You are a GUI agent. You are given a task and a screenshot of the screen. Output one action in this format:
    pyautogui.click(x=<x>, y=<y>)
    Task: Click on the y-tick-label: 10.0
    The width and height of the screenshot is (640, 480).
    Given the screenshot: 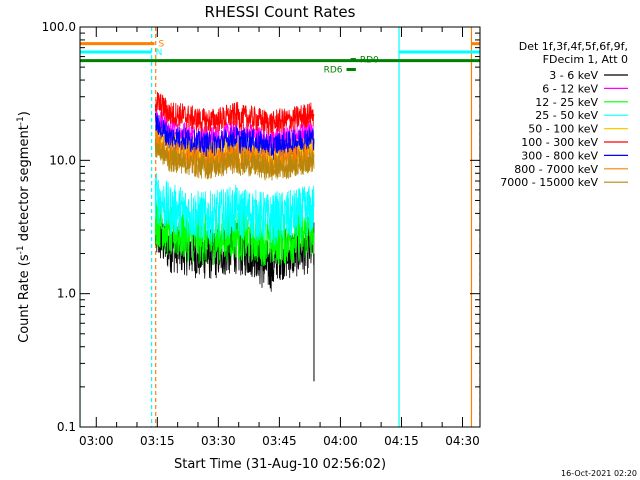 What is the action you would take?
    pyautogui.click(x=62, y=160)
    